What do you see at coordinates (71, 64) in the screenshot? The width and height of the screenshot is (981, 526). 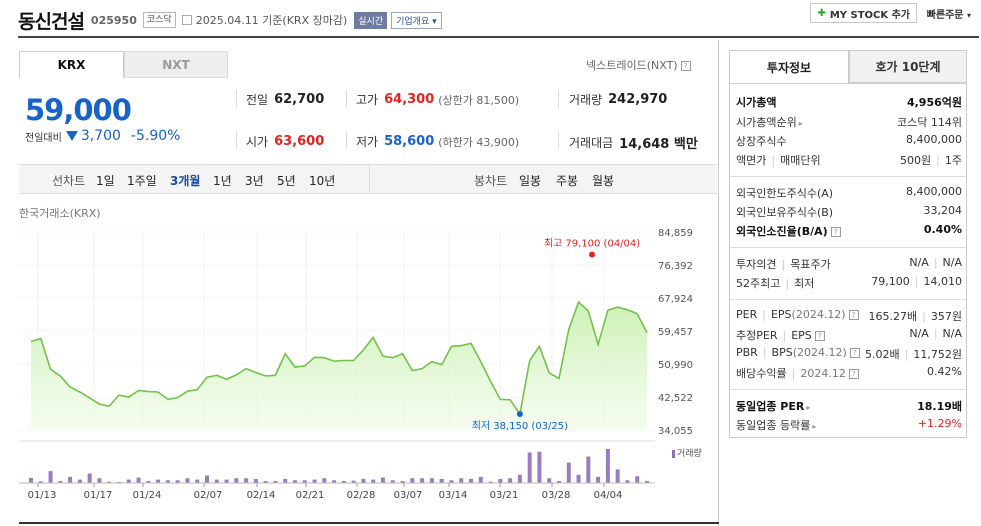 I see `tab-krx: KRX` at bounding box center [71, 64].